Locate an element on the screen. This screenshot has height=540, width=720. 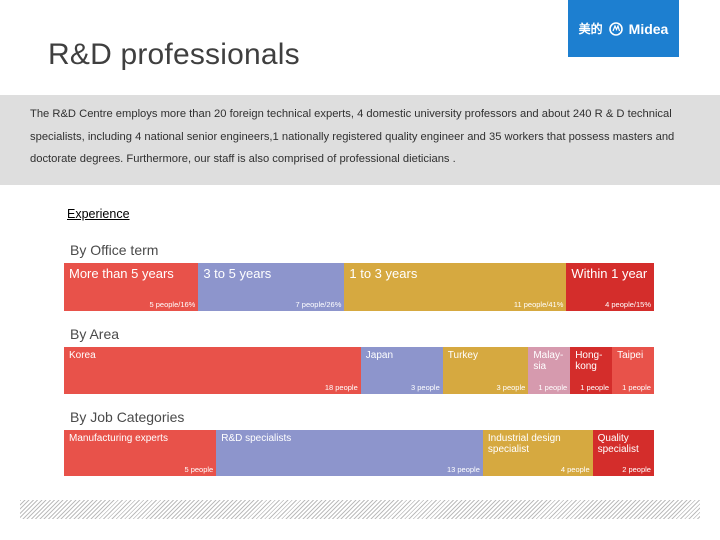
area-segment: Taipei 1 people is located at coordinates (633, 370).